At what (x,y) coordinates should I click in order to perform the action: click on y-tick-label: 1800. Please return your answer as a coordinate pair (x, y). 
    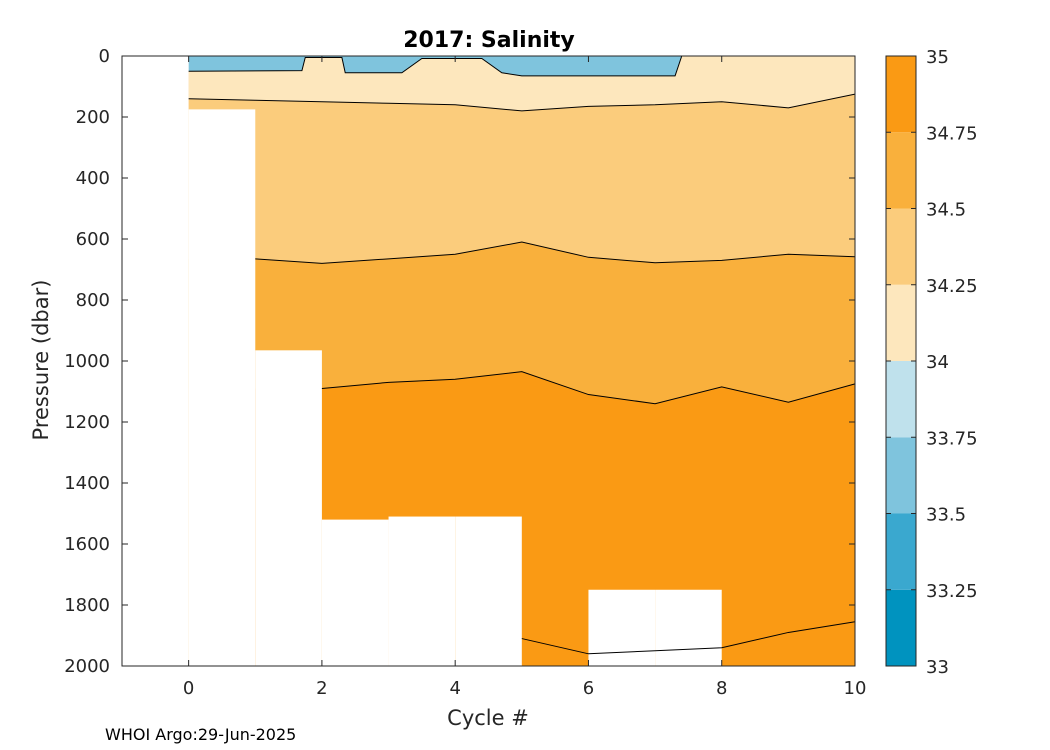
    Looking at the image, I should click on (87, 605).